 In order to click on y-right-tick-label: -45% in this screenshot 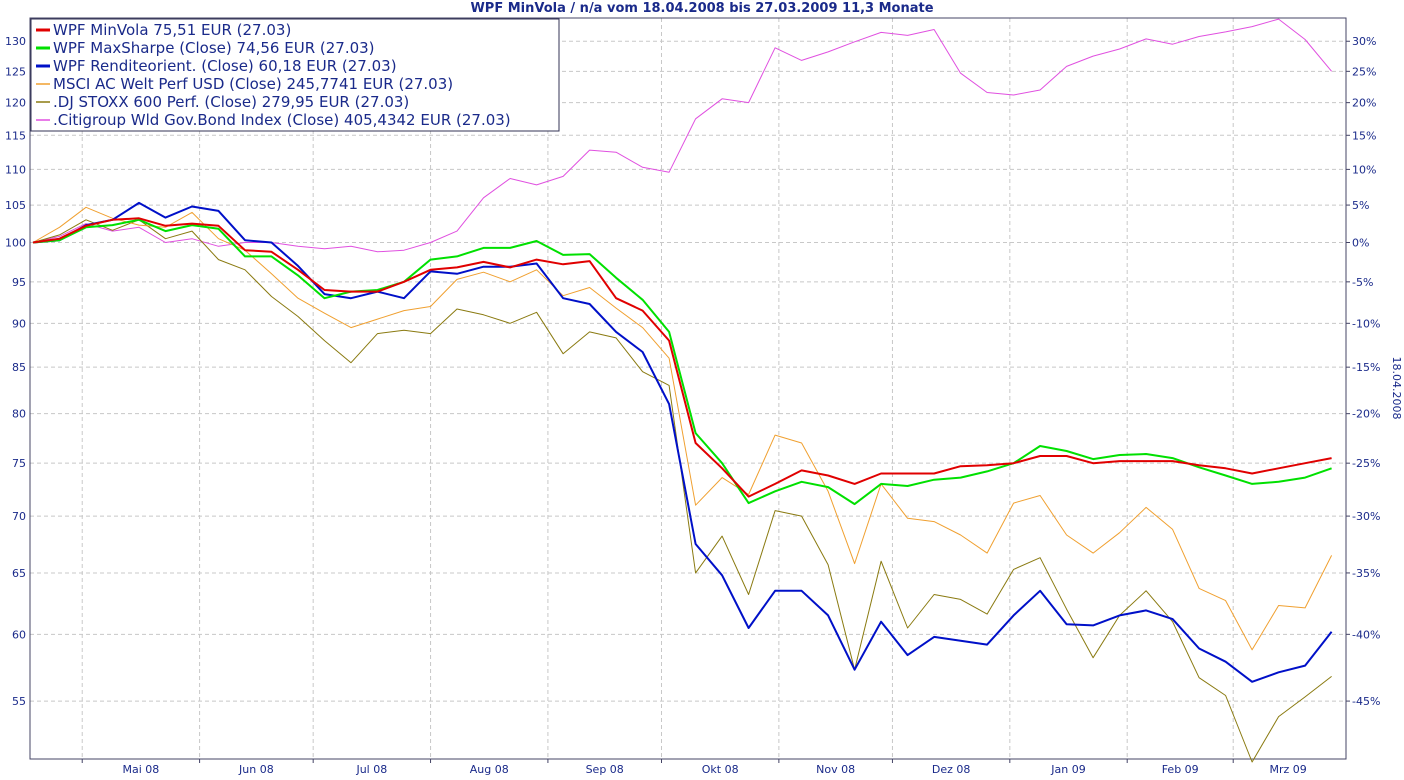, I will do `click(1366, 701)`.